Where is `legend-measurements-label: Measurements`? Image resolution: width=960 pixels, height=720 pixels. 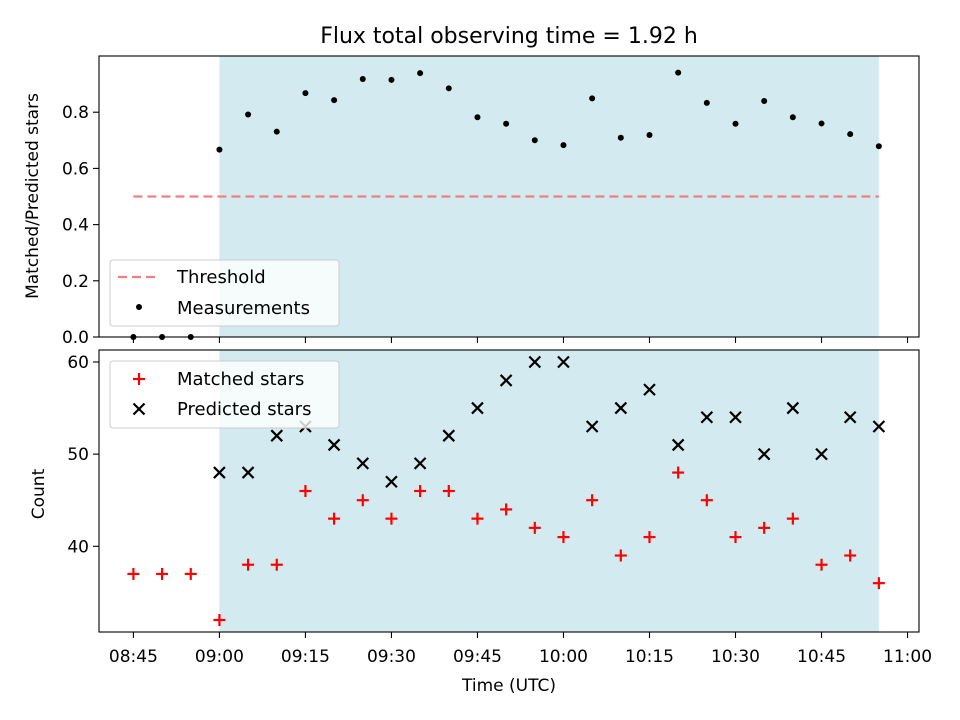 legend-measurements-label: Measurements is located at coordinates (243, 308).